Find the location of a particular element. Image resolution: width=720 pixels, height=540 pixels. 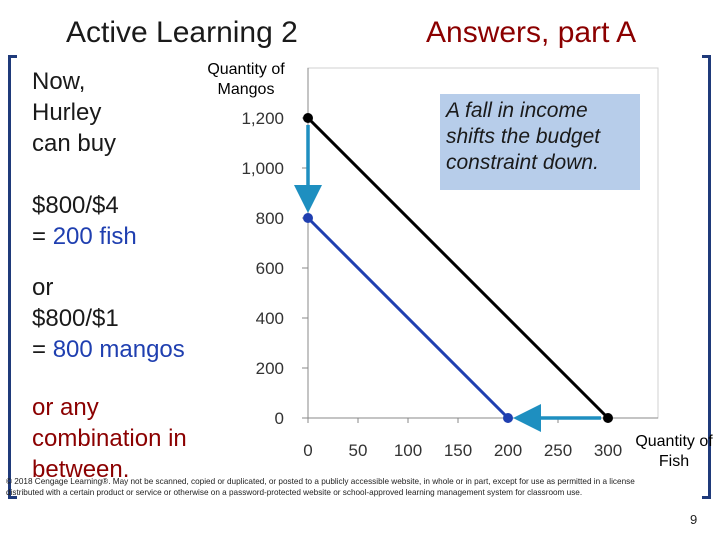

y-tick-label: 1,200 is located at coordinates (262, 118).